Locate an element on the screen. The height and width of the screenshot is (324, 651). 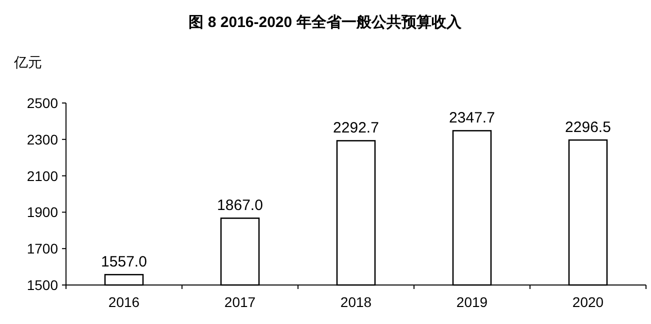
x-tick-label: 2018 is located at coordinates (356, 302).